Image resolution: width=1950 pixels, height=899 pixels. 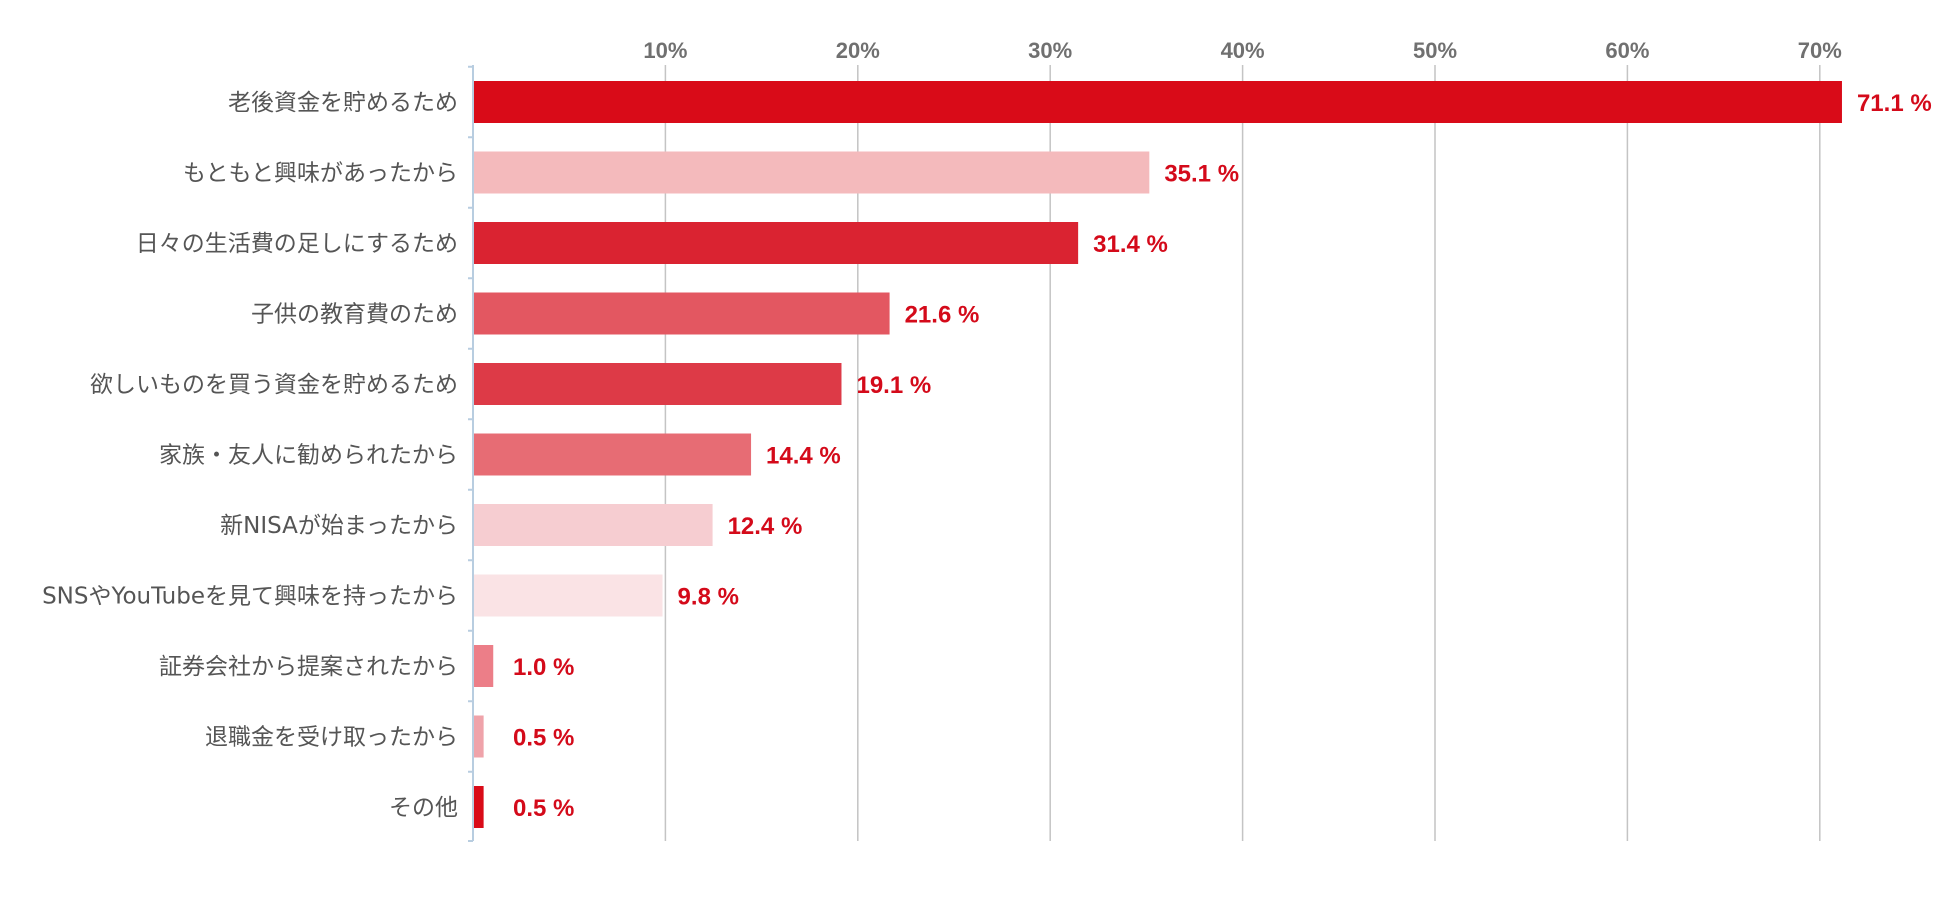 What do you see at coordinates (423, 808) in the screenshot?
I see `category-label: その他` at bounding box center [423, 808].